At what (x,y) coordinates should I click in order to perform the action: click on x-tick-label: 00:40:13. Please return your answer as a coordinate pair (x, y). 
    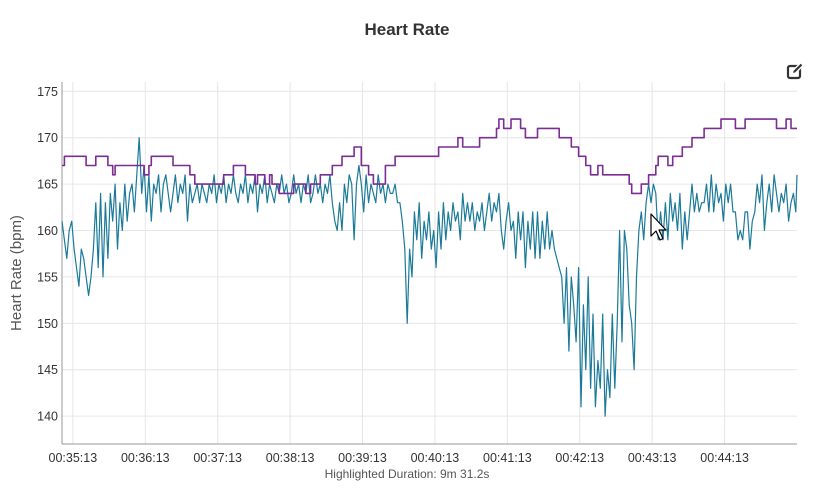
    Looking at the image, I should click on (435, 458).